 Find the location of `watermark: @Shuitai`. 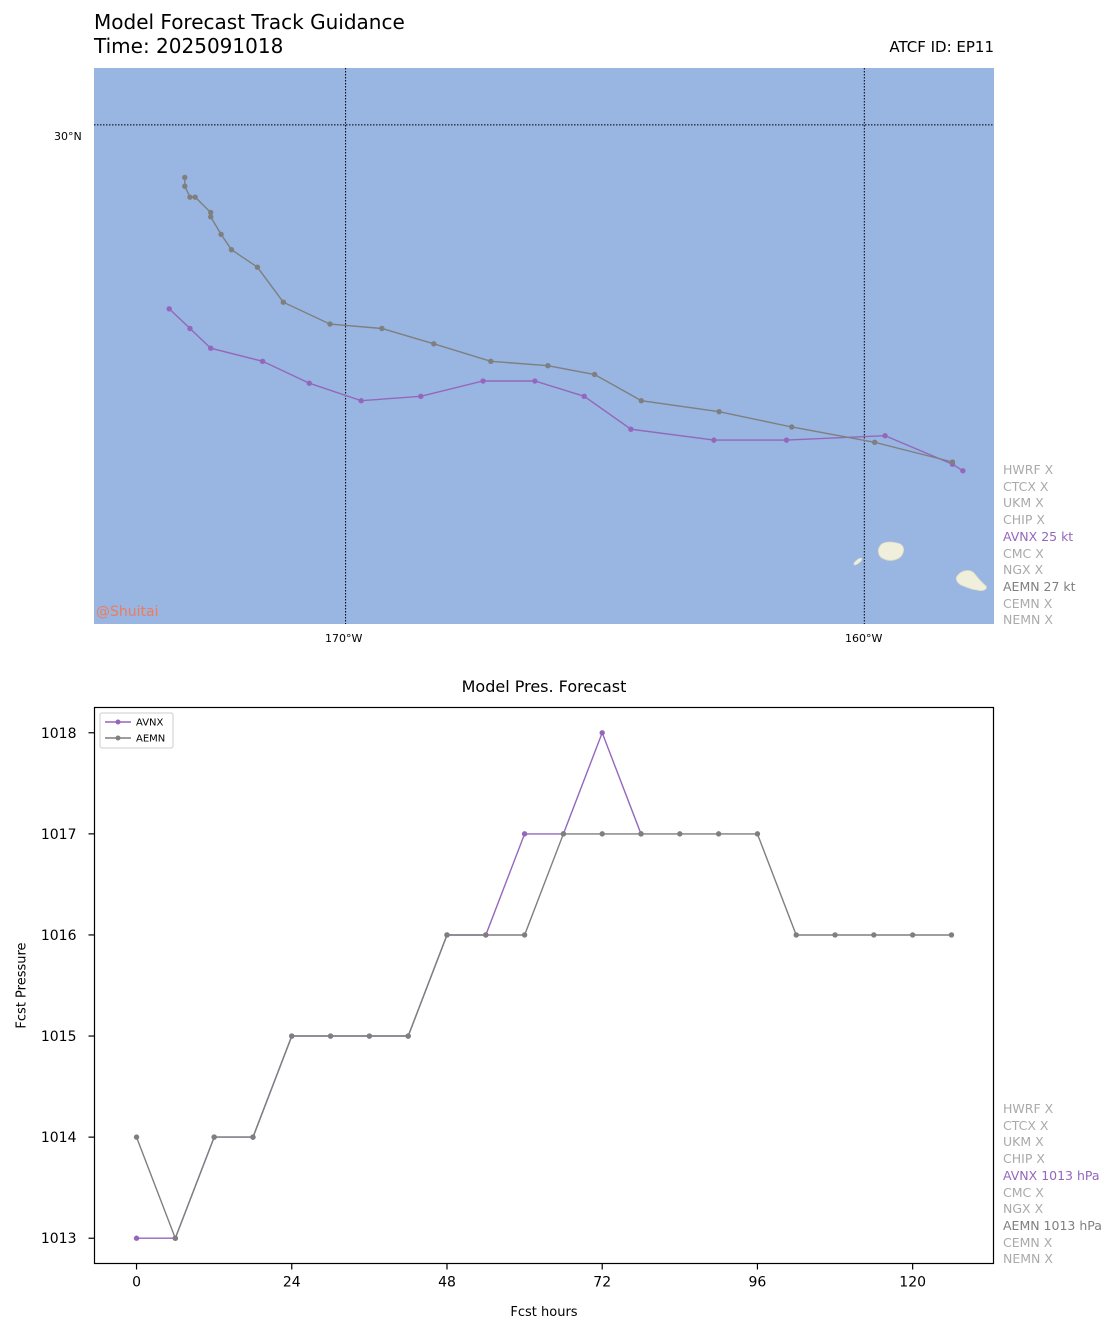

watermark: @Shuitai is located at coordinates (127, 612).